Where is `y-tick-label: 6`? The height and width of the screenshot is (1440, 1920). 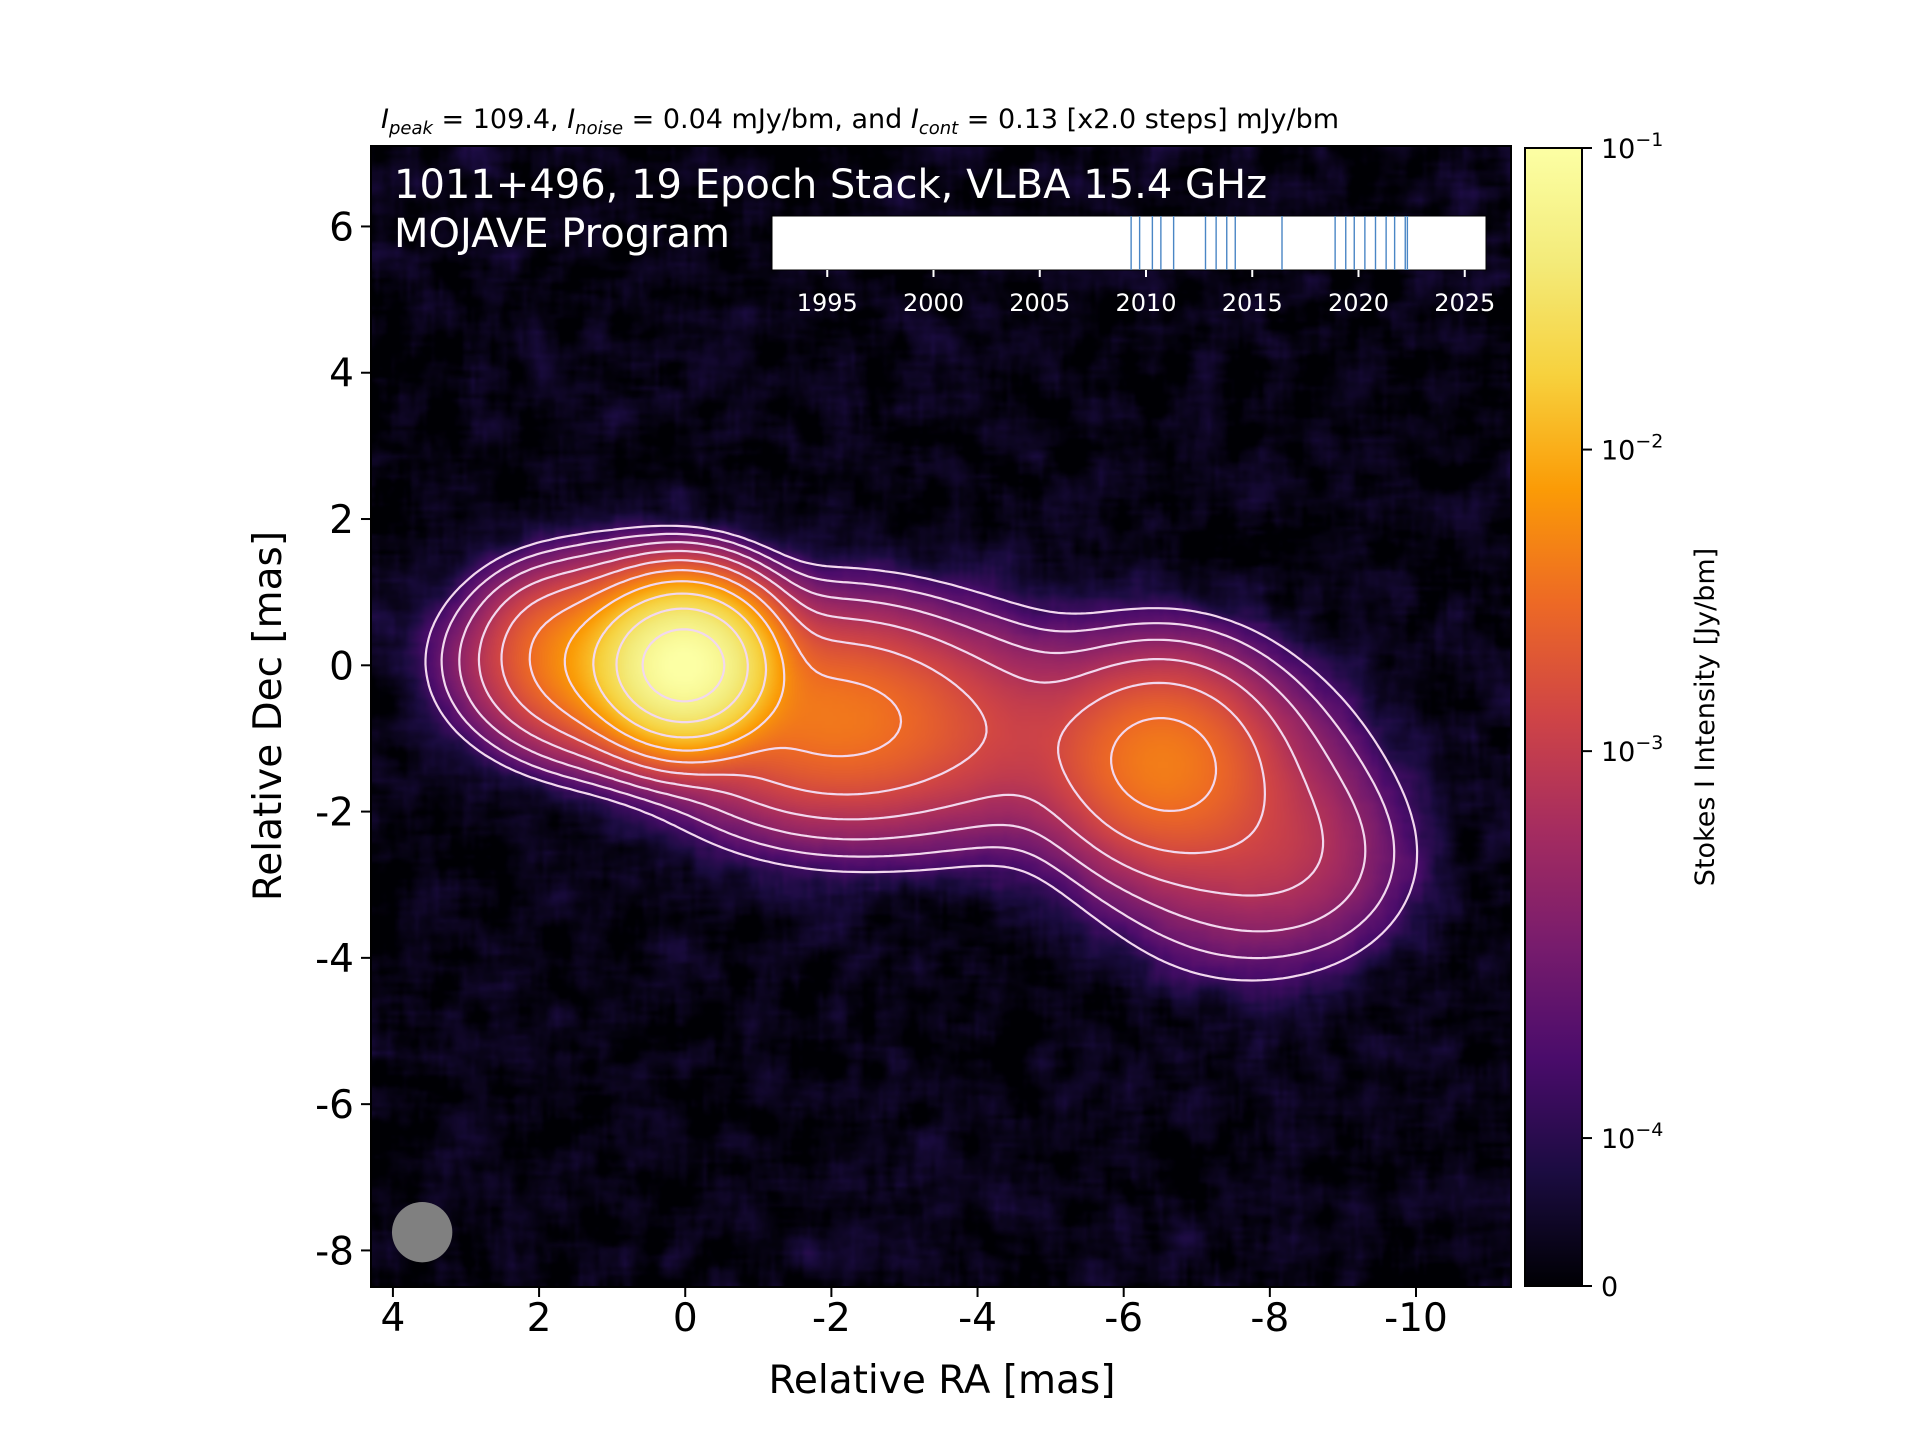
y-tick-label: 6 is located at coordinates (341, 227).